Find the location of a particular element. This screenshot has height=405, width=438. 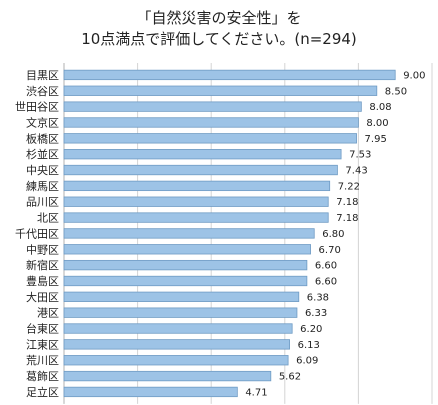

category-label: 板橋区 is located at coordinates (42, 138).